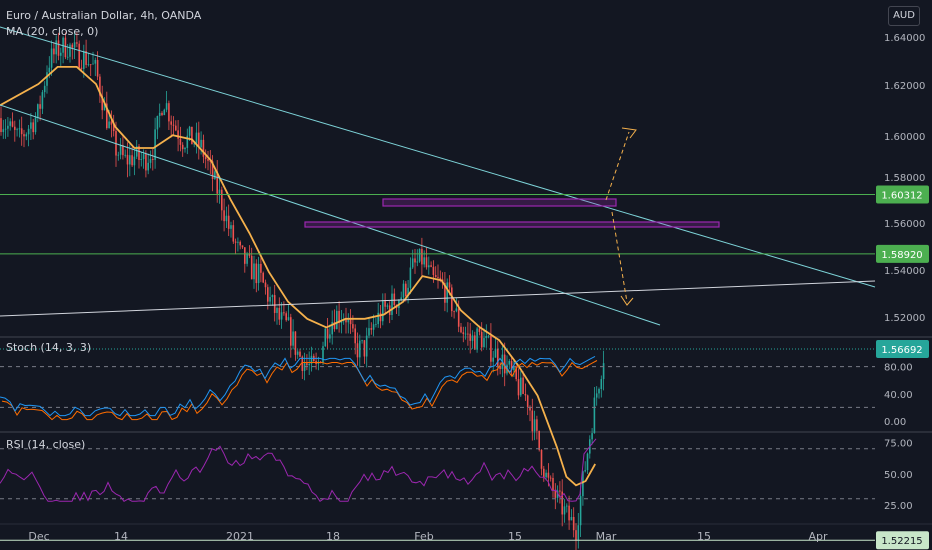 This screenshot has height=550, width=932. Describe the element at coordinates (52, 31) in the screenshot. I see `ma-legend: MA (20, close, 0)` at that location.